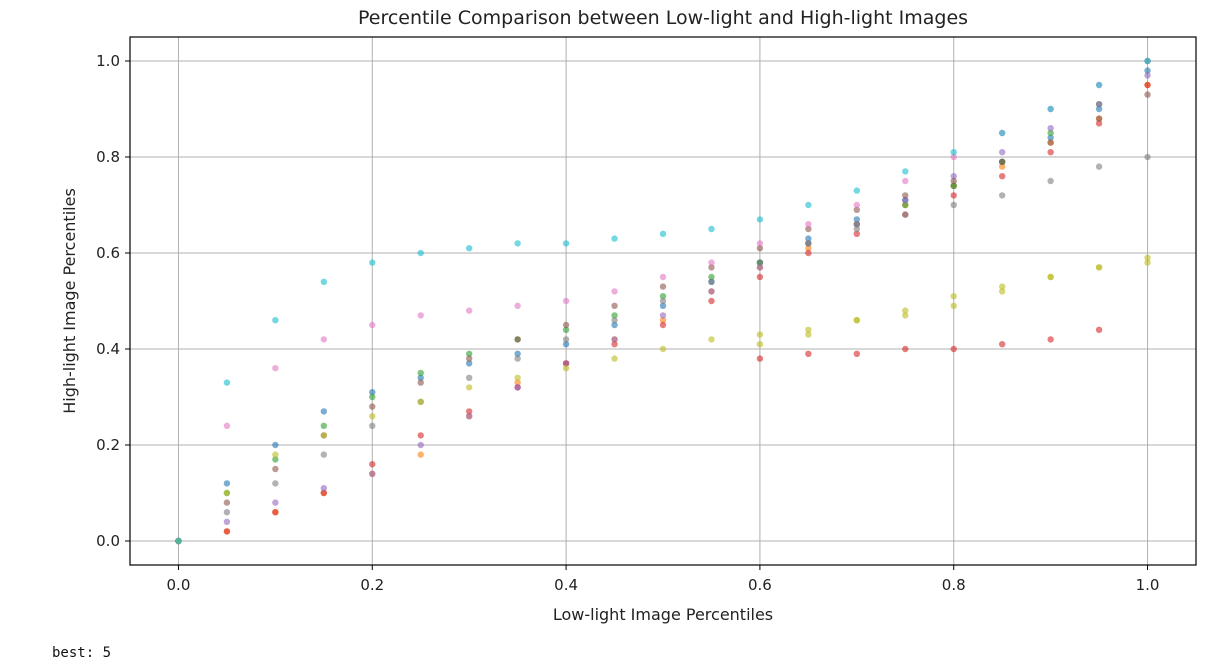 The width and height of the screenshot is (1230, 671). What do you see at coordinates (82, 653) in the screenshot?
I see `console-output: best: 5` at bounding box center [82, 653].